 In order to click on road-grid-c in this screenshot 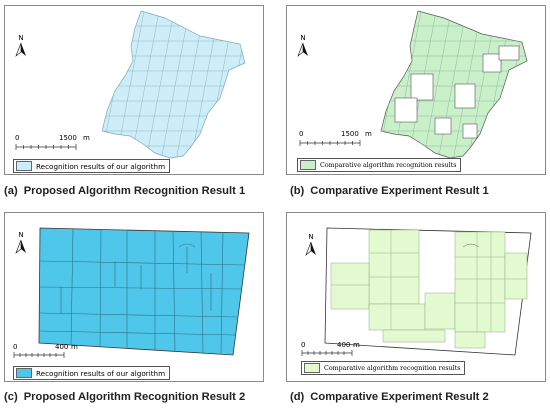, I will do `click(142, 291)`.